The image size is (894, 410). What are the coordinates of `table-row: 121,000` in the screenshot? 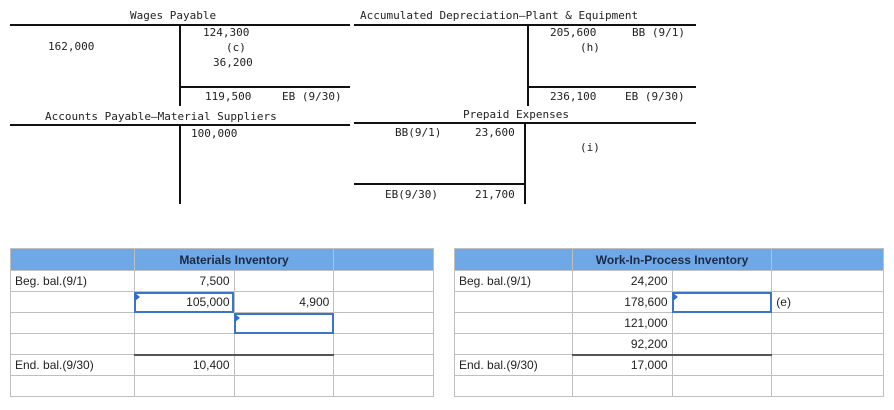 It's located at (669, 323).